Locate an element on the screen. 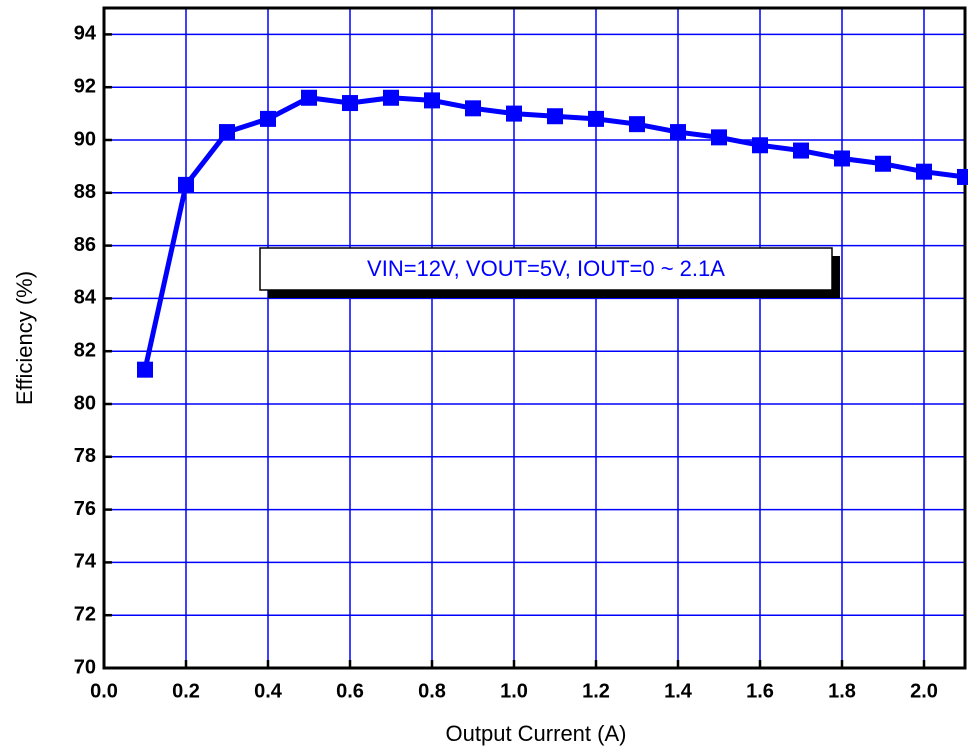 The height and width of the screenshot is (753, 968). y-tick-label: 70 is located at coordinates (85, 667).